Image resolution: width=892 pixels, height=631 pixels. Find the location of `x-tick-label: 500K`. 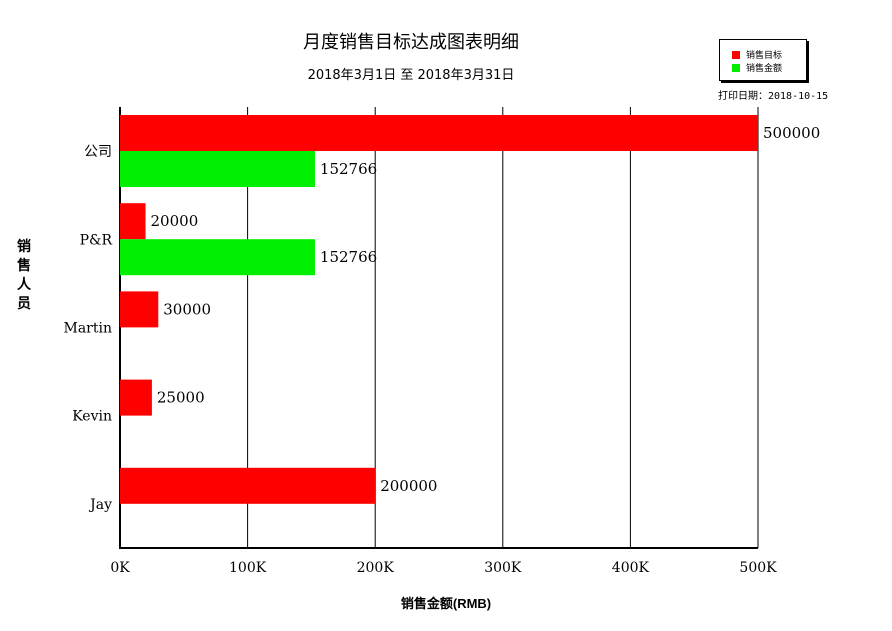

x-tick-label: 500K is located at coordinates (758, 568).